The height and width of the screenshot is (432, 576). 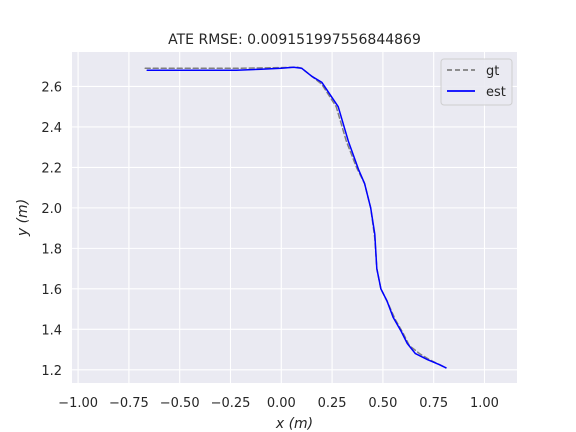 I want to click on y-tick-labels: 1.2 1.4 1.6 1.8 2.0 2.2 2.4 2.6, so click(x=51, y=229).